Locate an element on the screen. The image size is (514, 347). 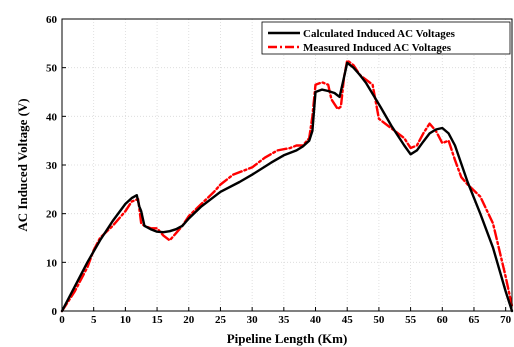
x-tick-label: 20 is located at coordinates (189, 320).